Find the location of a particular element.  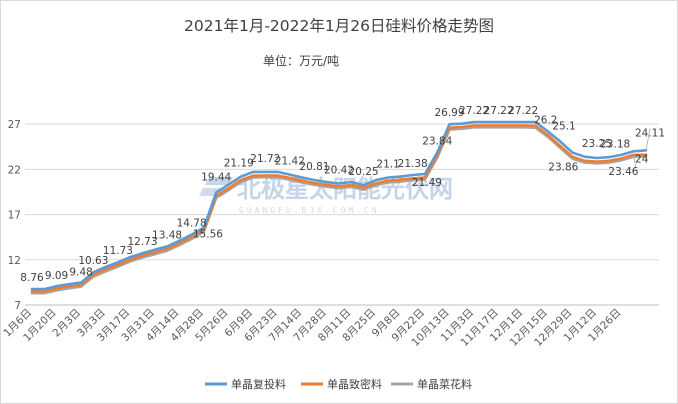

y-tick-label: 17 is located at coordinates (14, 216).